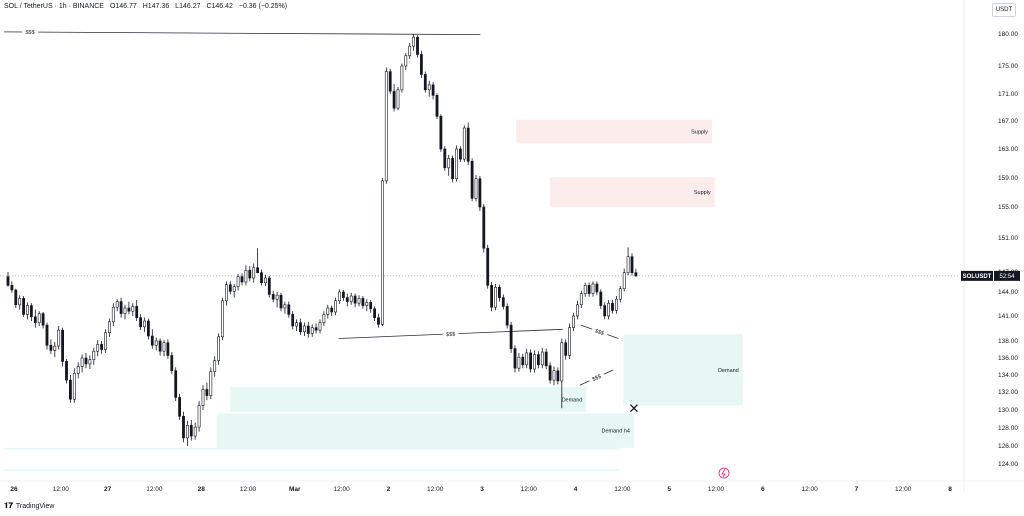  Describe the element at coordinates (54, 6) in the screenshot. I see `symbol-line: SOL / TetherUS · 1h · BINANCE` at that location.